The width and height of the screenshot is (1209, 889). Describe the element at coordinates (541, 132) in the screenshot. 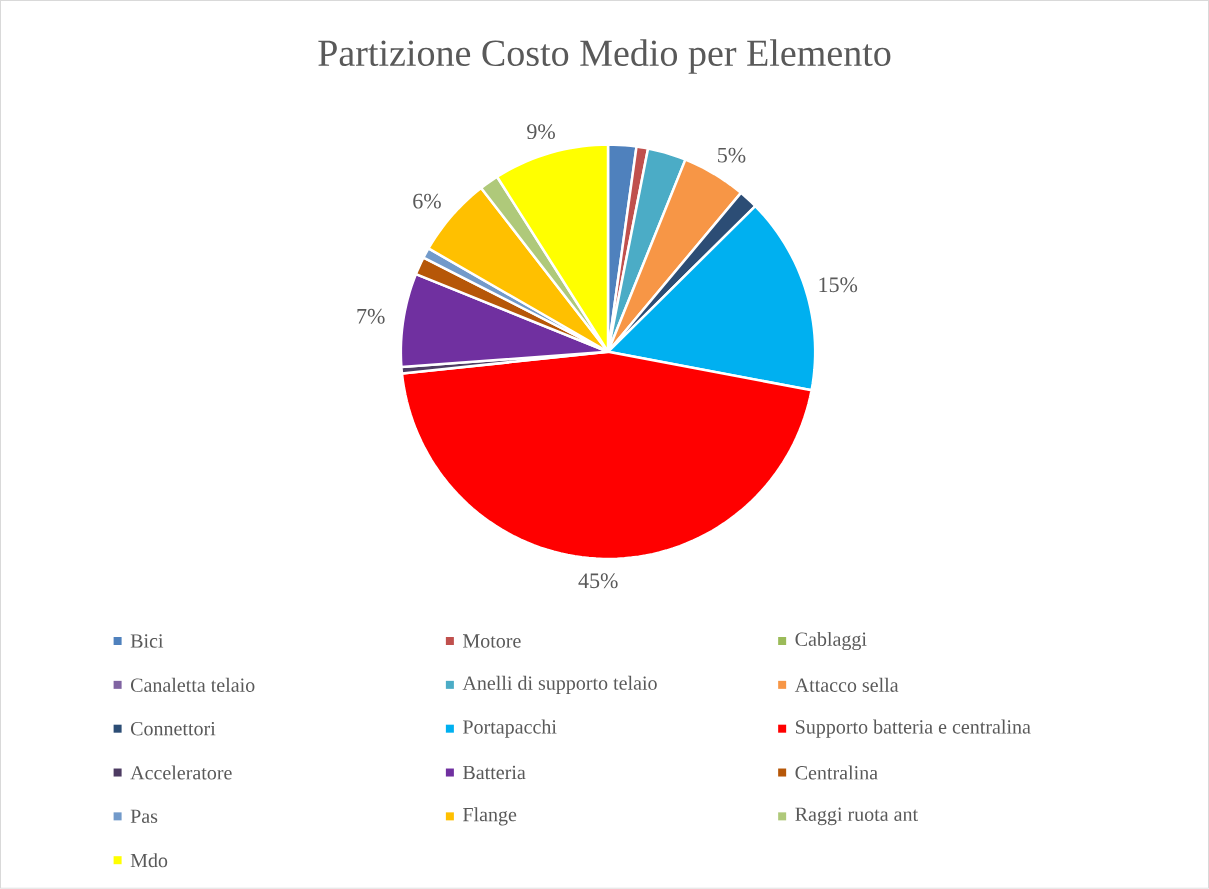

I see `data-label: 9%` at that location.